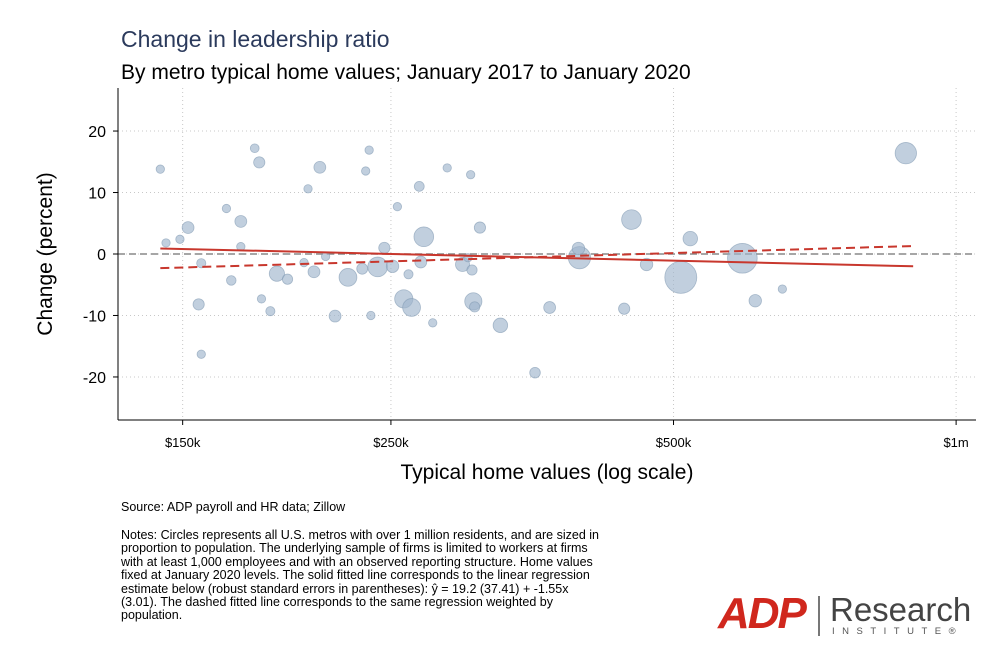 Image resolution: width=1000 pixels, height=667 pixels. What do you see at coordinates (537, 257) in the screenshot?
I see `unweighted-fit-line` at bounding box center [537, 257].